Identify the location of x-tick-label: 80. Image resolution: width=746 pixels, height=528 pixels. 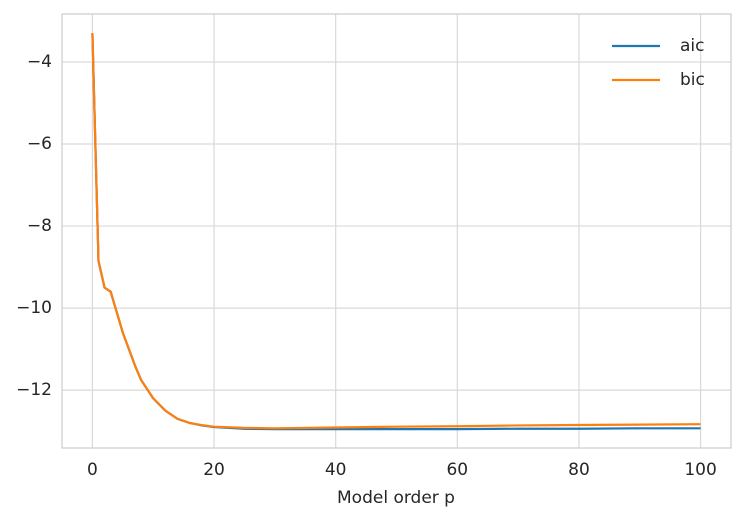
(579, 470).